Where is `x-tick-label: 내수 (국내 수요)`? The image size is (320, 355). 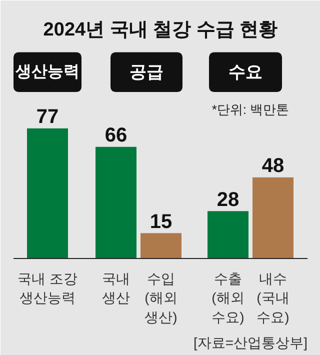
x-tick-label: 내수 (국내 수요) is located at coordinates (273, 297).